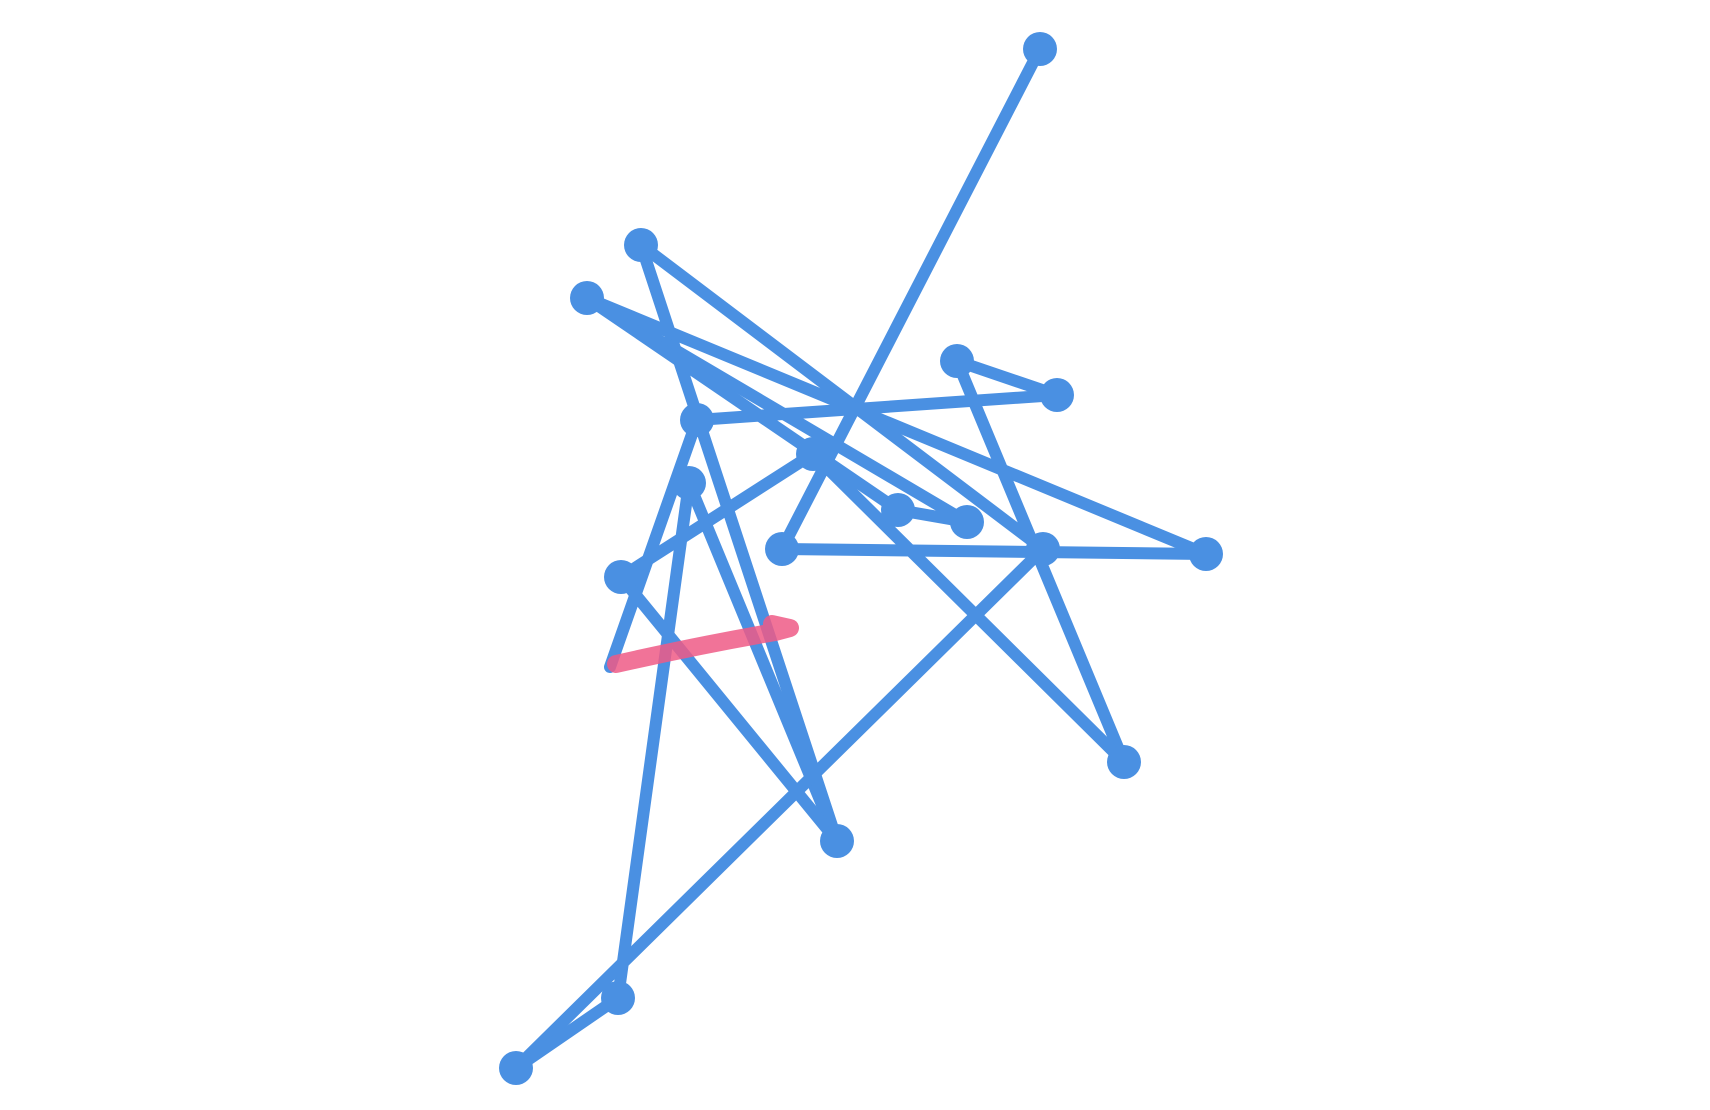 The image size is (1710, 1110). I want to click on slice-stroke, so click(703, 644).